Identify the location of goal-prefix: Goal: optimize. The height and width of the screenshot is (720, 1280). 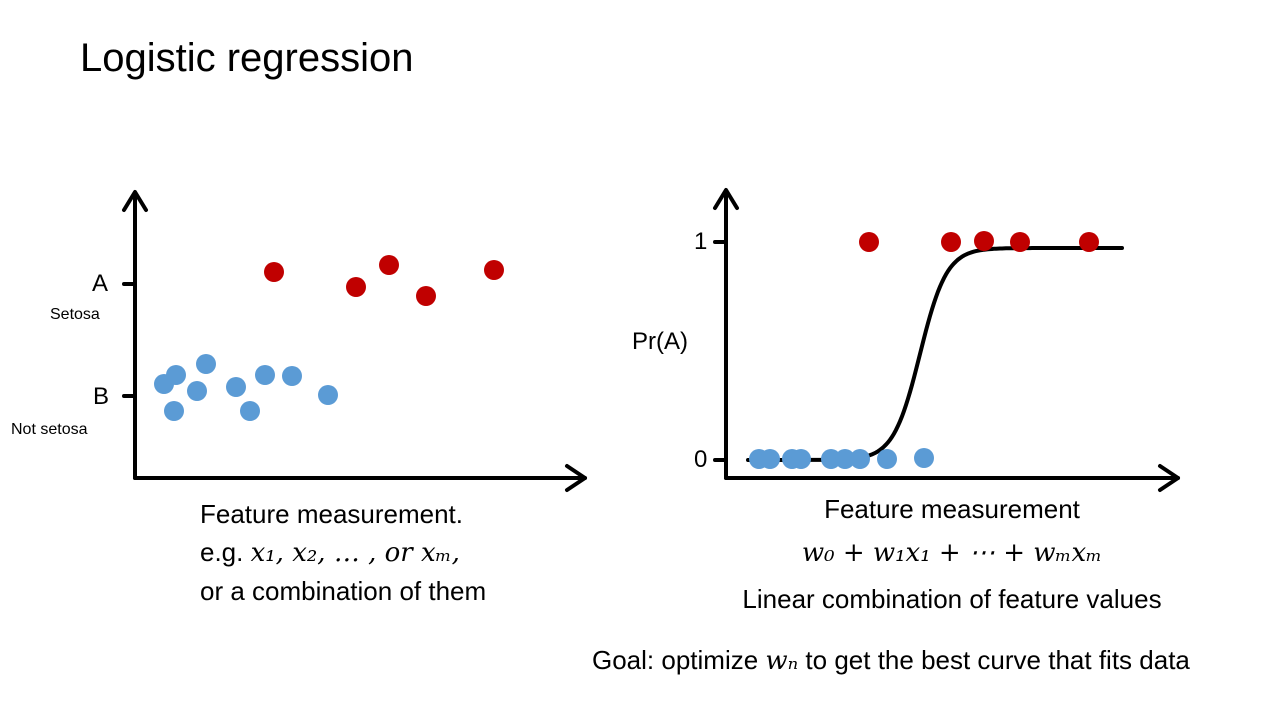
(679, 660).